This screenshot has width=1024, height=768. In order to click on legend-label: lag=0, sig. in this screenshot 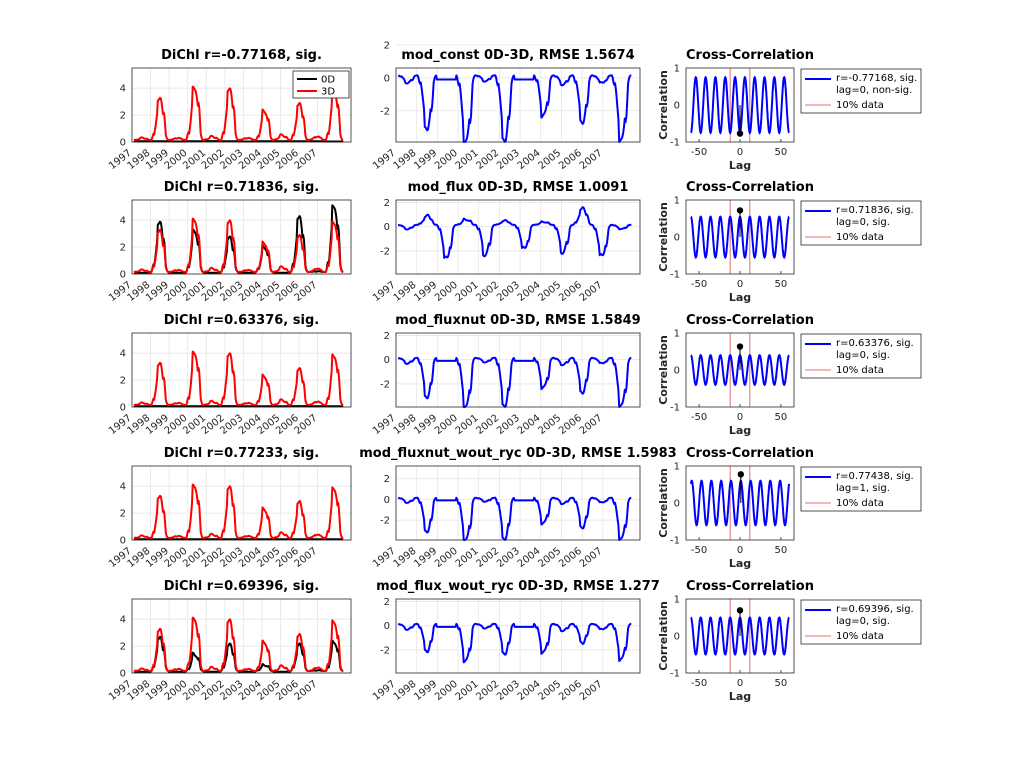, I will do `click(863, 222)`.